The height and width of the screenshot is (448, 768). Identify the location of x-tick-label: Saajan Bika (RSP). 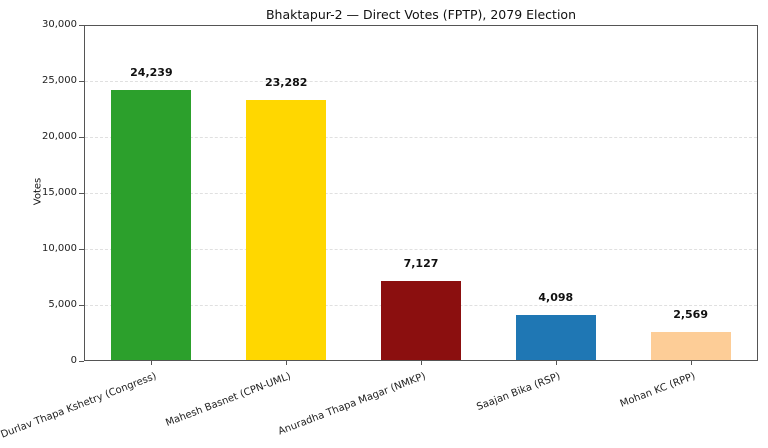
(519, 391).